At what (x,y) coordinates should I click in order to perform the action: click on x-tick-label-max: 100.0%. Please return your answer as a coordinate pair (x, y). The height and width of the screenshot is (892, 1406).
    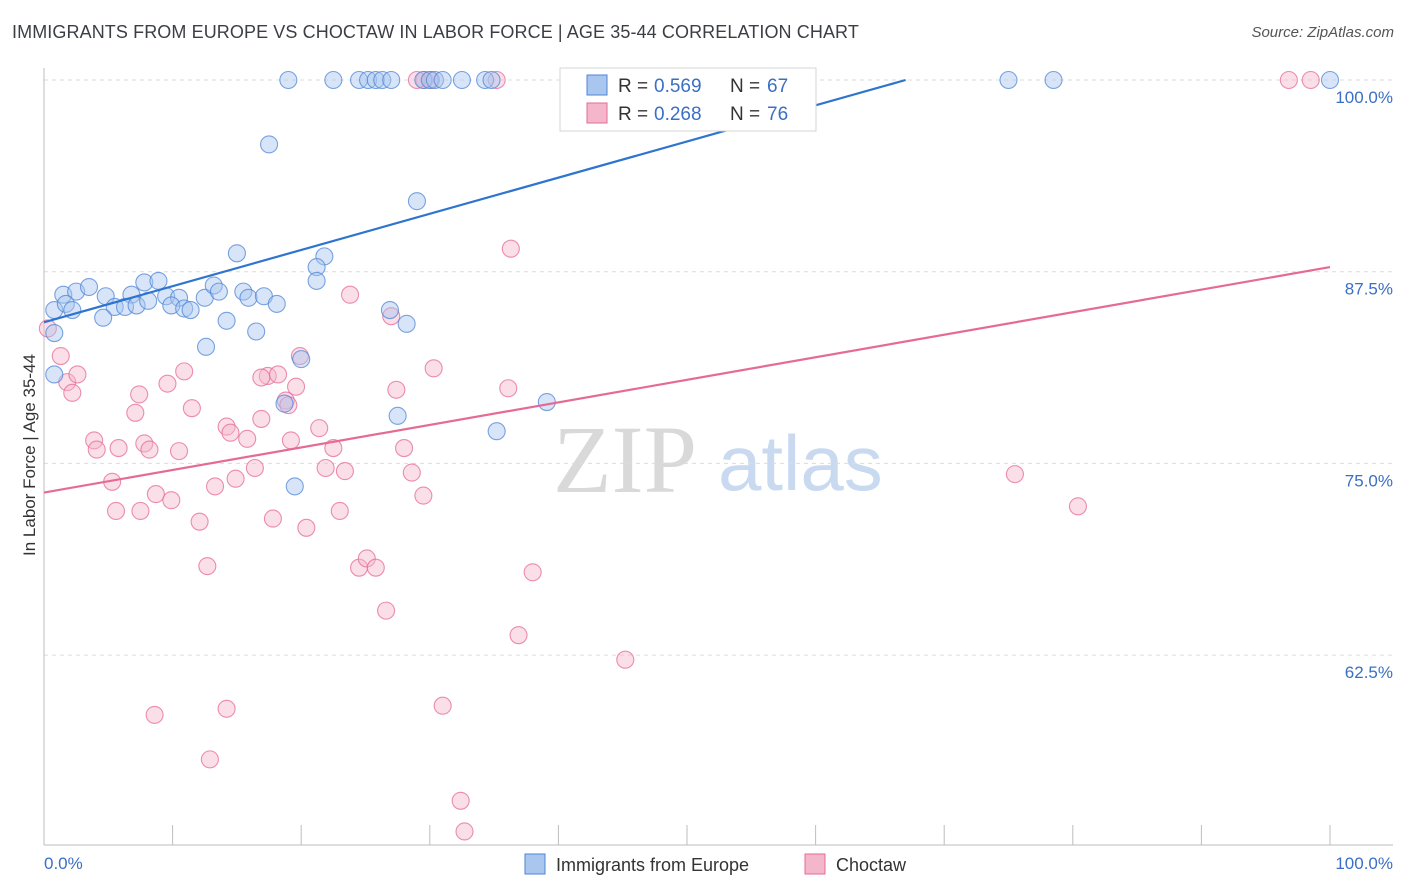
    Looking at the image, I should click on (1364, 863).